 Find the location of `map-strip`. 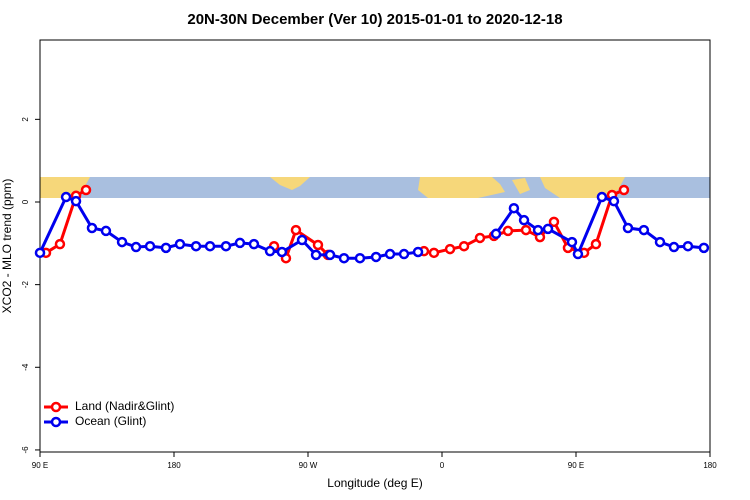

map-strip is located at coordinates (375, 187).